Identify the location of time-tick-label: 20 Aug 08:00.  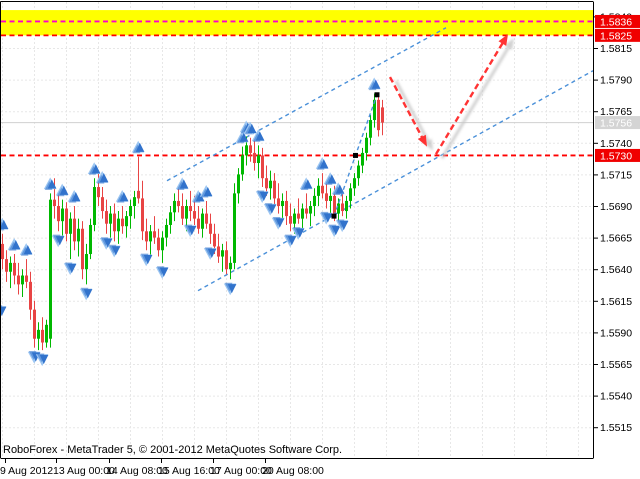
(293, 471).